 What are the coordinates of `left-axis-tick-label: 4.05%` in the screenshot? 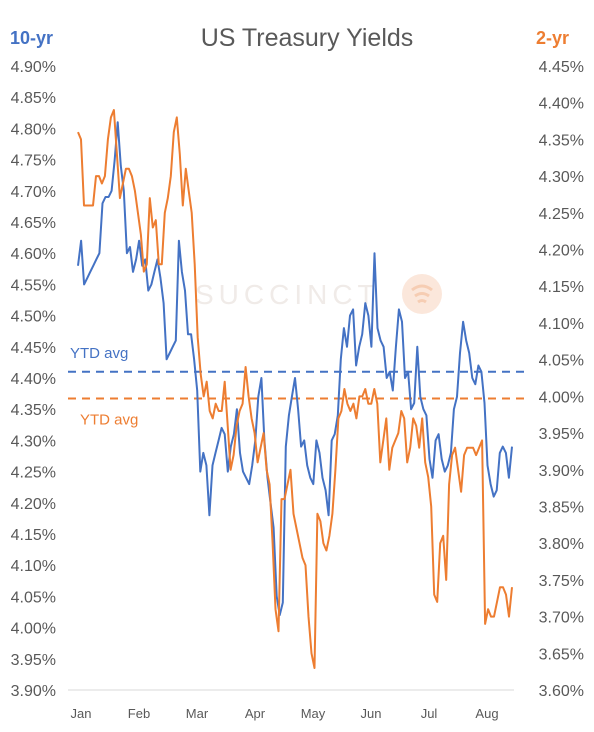 It's located at (33, 597).